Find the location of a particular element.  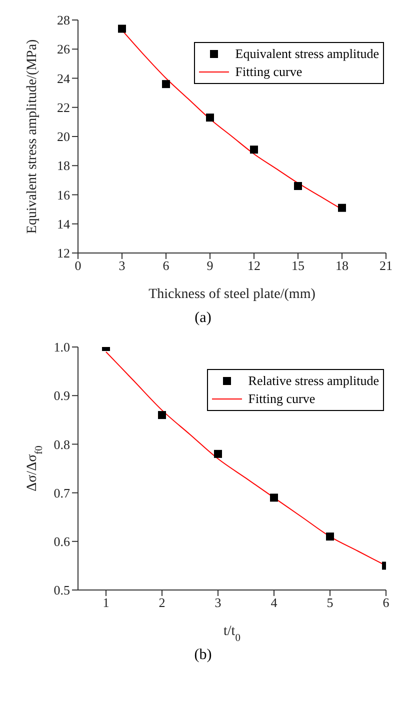

y-tick-label: 16 is located at coordinates (63, 194).